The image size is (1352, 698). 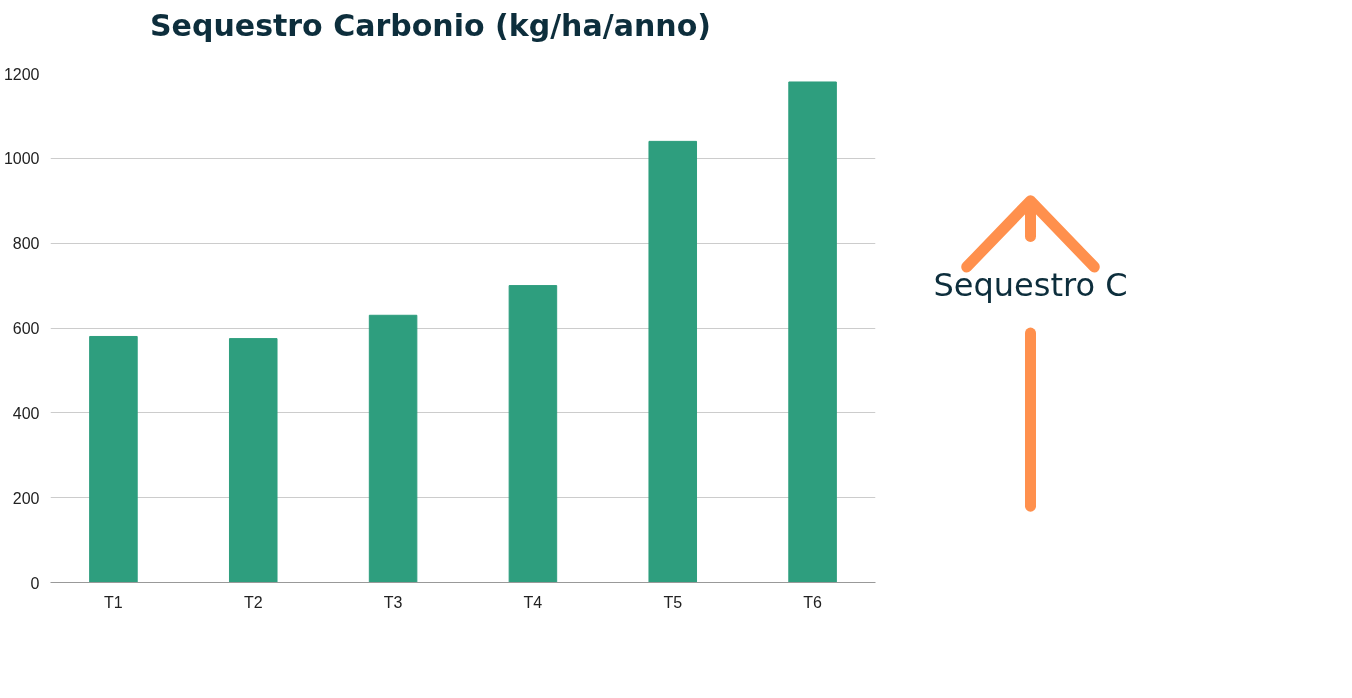 I want to click on chart-title: Sequestro Carbonio (kg/ha/anno), so click(x=430, y=26).